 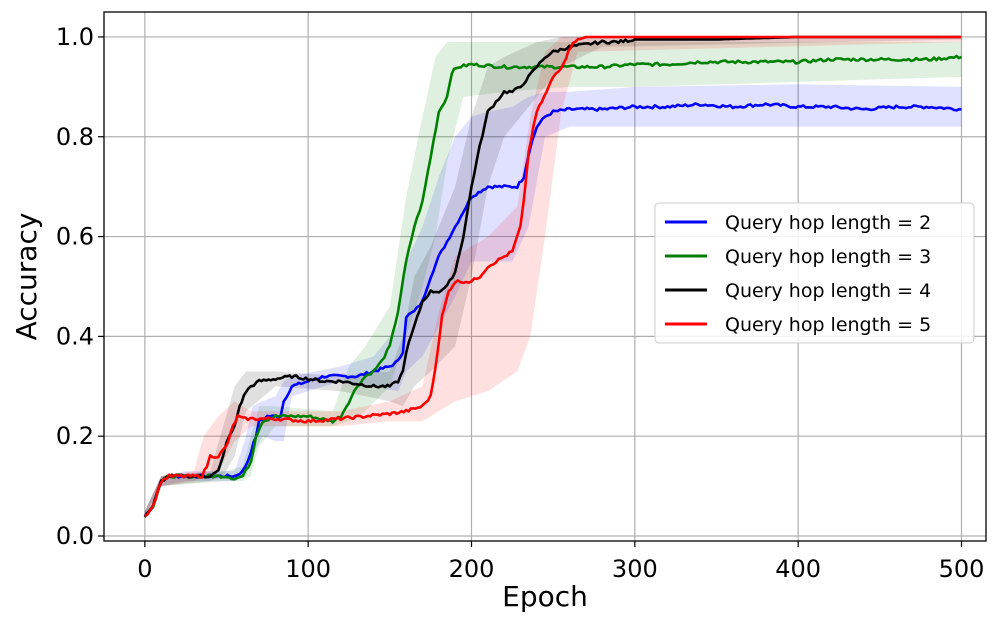 I want to click on x-tick-label: 0, so click(x=144, y=569).